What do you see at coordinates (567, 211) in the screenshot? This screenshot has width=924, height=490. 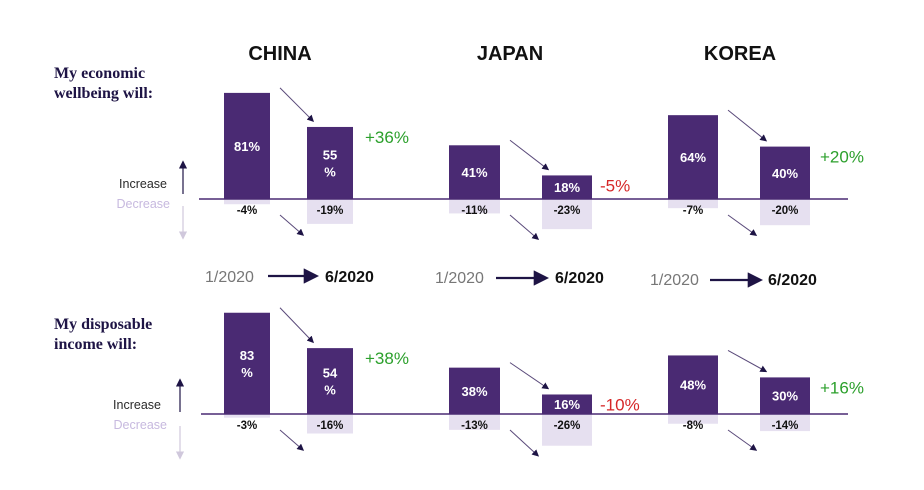 I see `row1-japan-decrease-label-to: -23%` at bounding box center [567, 211].